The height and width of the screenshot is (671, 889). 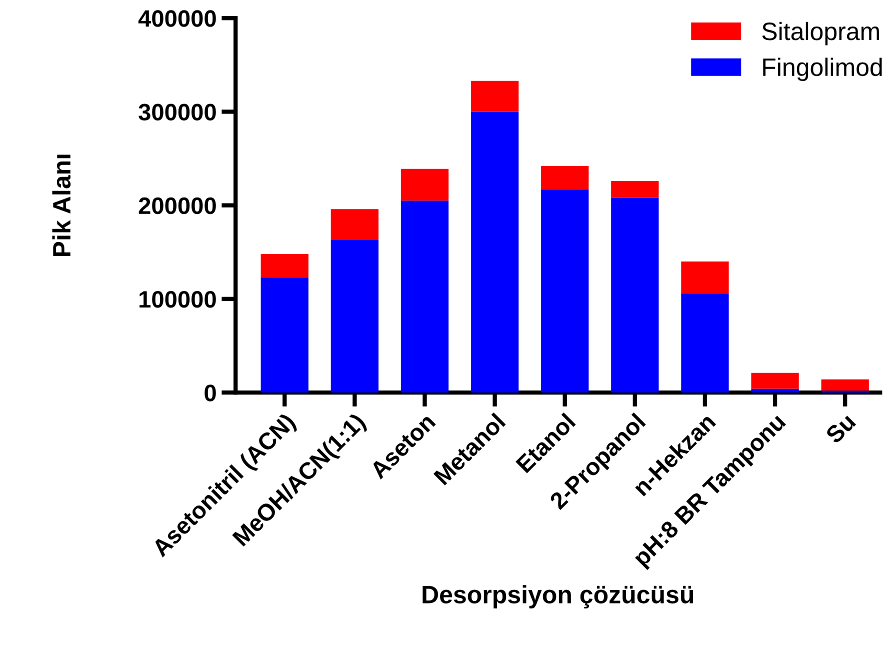 What do you see at coordinates (61, 205) in the screenshot?
I see `y-axis-title: Pik Alanı` at bounding box center [61, 205].